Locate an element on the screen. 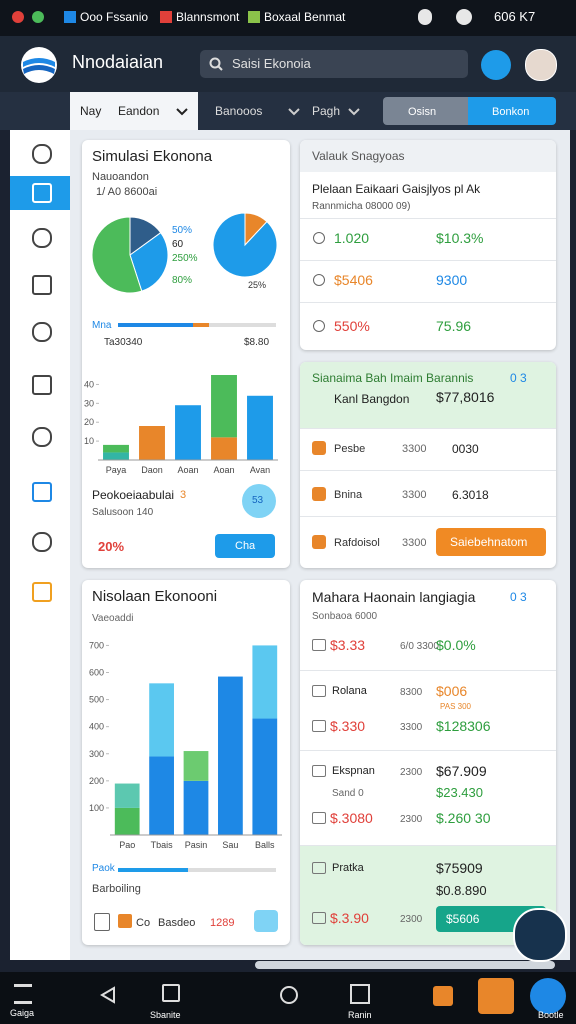 The image size is (576, 1024). progress-fill is located at coordinates (201, 325).